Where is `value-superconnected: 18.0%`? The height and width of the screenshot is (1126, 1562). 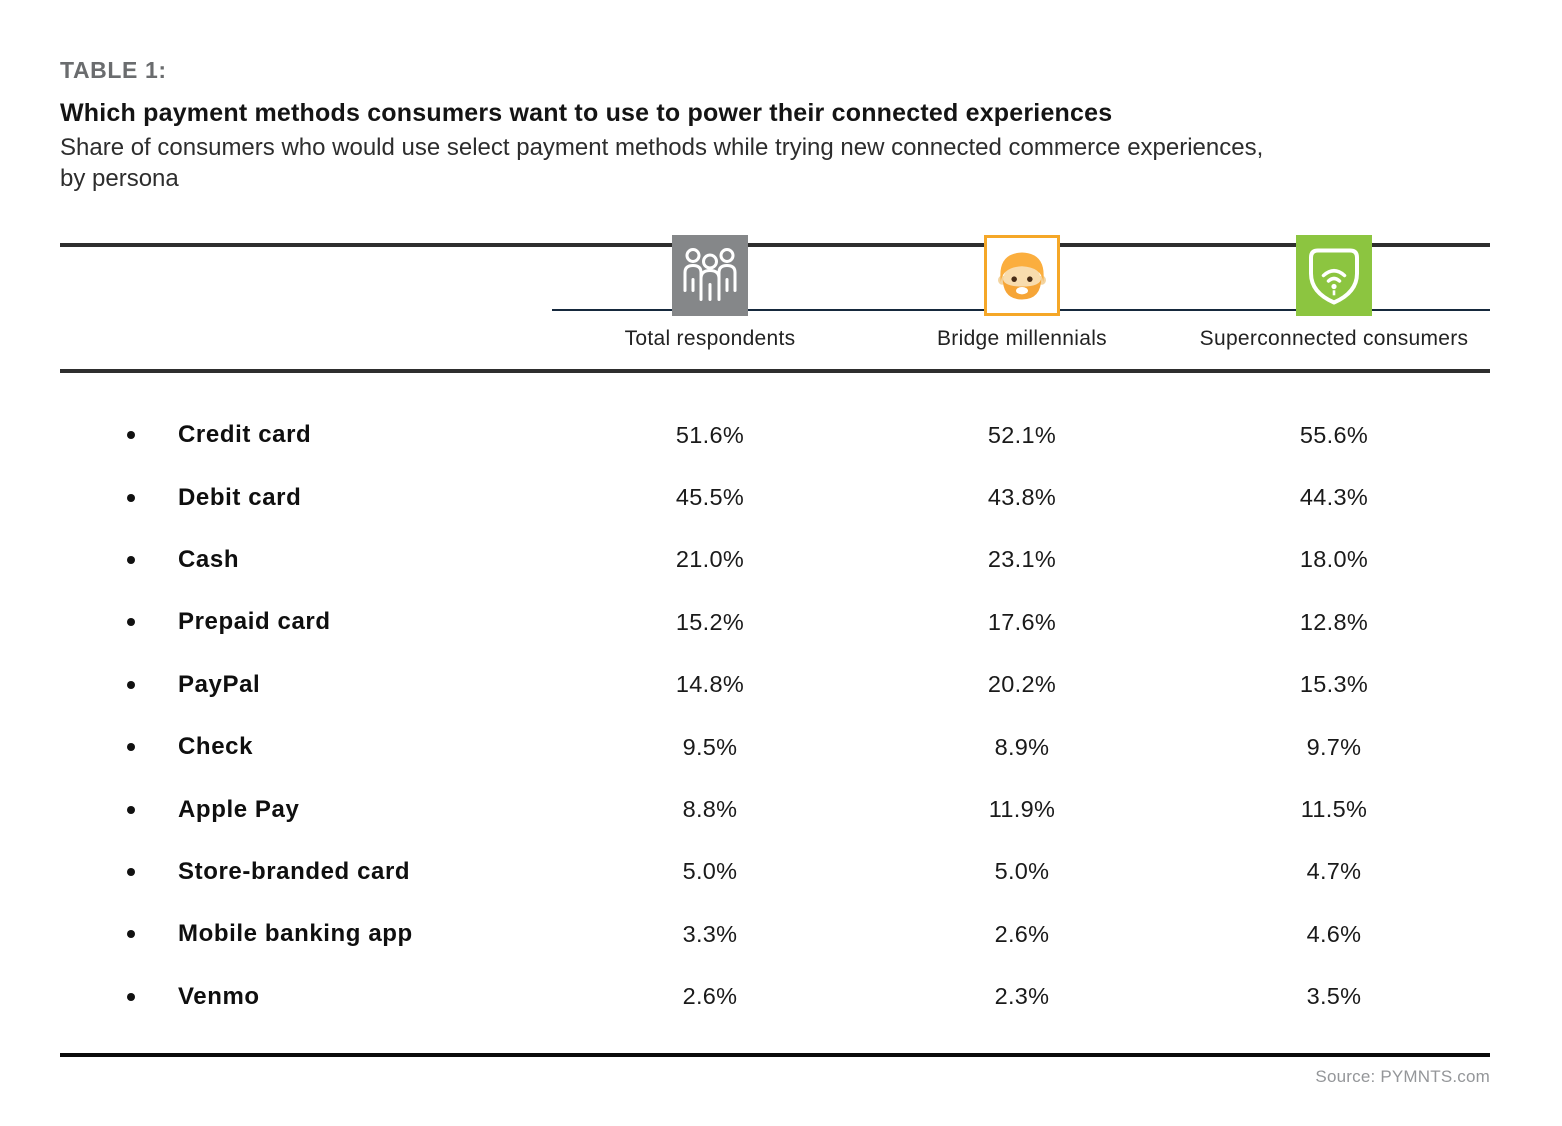
value-superconnected: 18.0% is located at coordinates (1334, 559).